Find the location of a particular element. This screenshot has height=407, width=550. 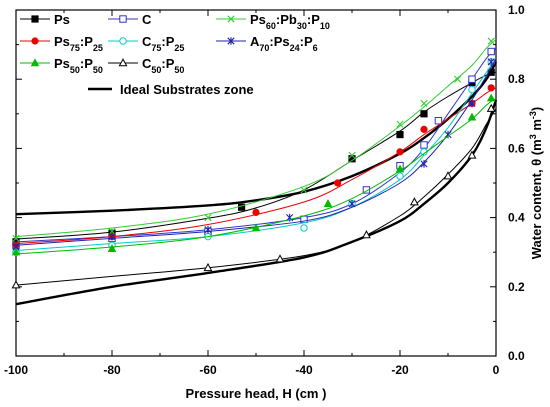

x-tick-label: -20 is located at coordinates (400, 370).